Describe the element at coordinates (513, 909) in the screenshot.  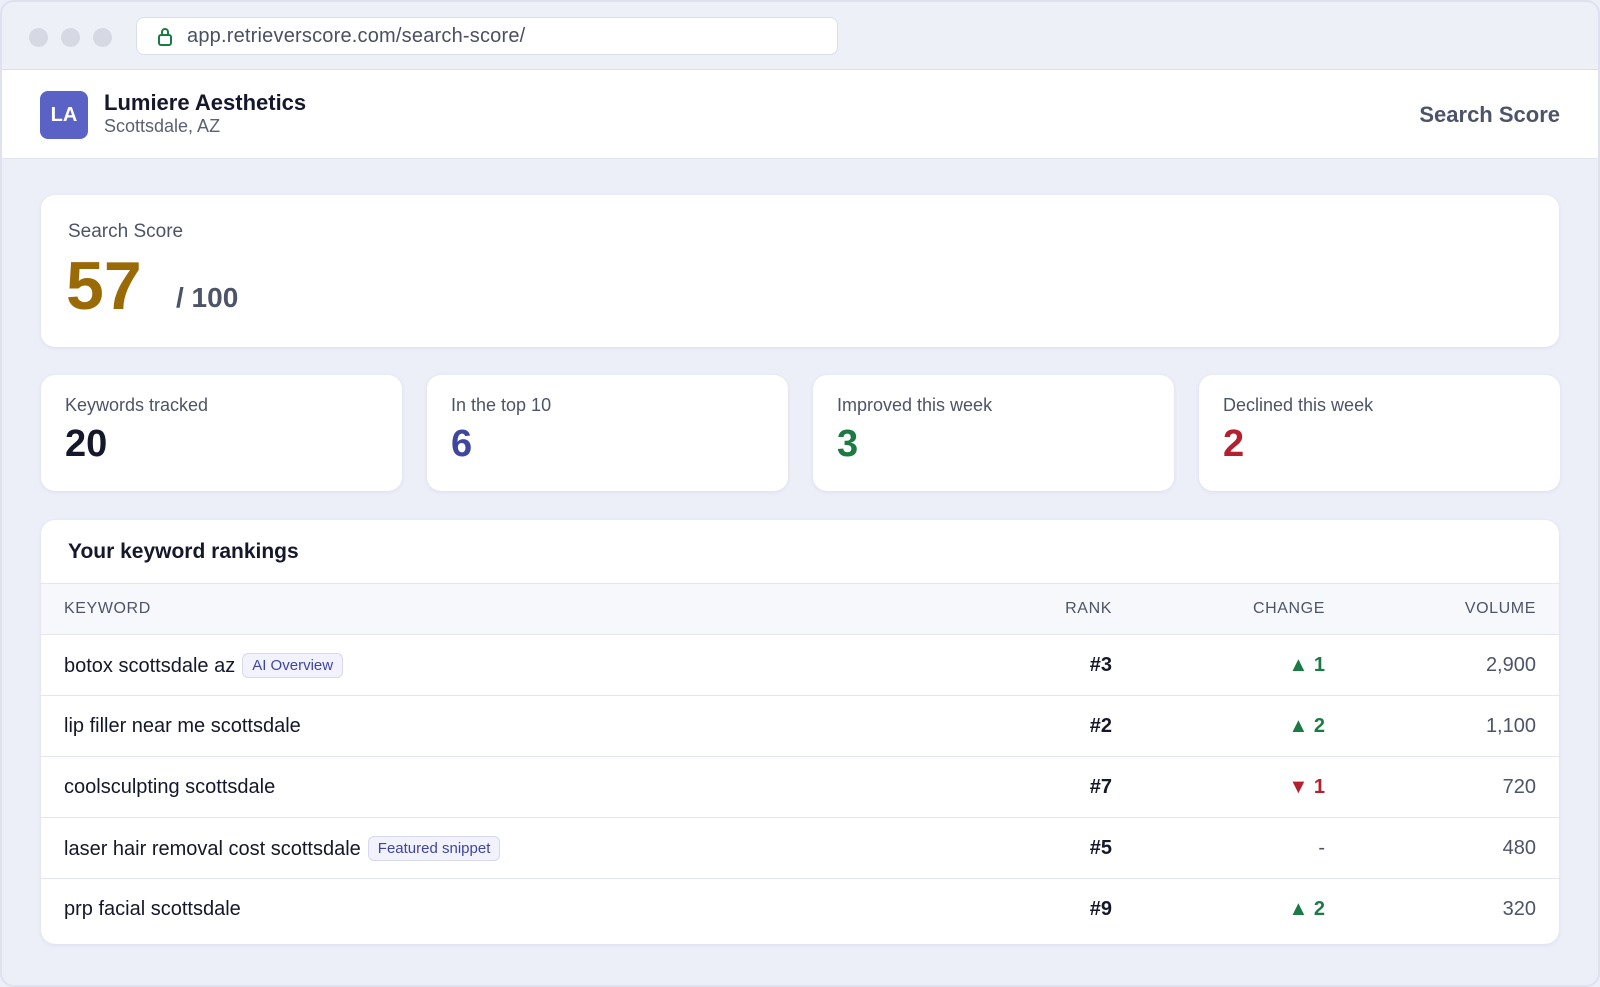
I see `keyword-cell: prp facial scottsdale` at that location.